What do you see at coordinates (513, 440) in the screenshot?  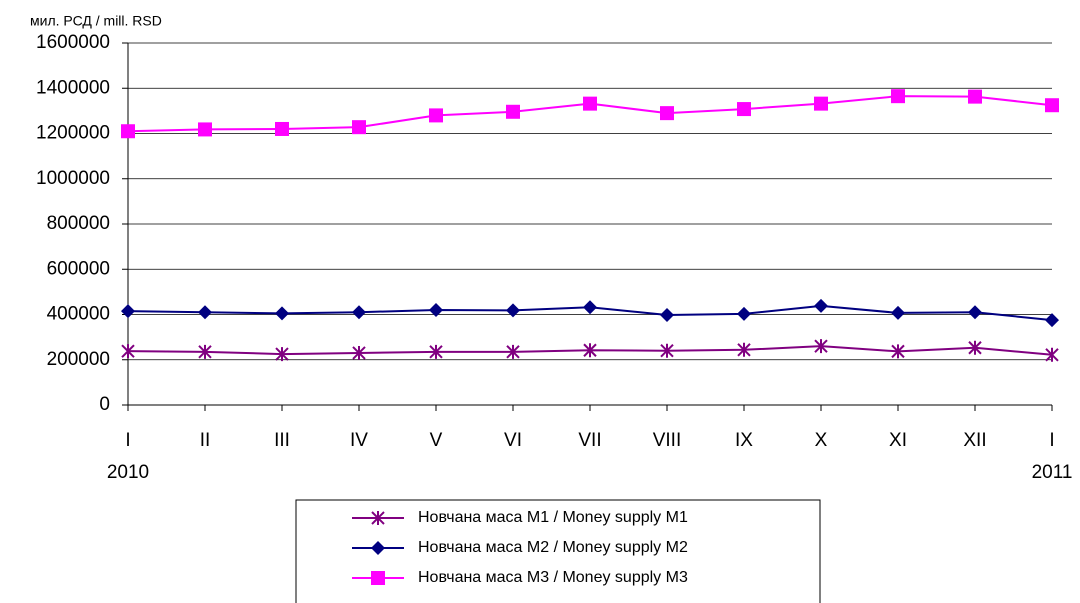 I see `x-tick-label: VI` at bounding box center [513, 440].